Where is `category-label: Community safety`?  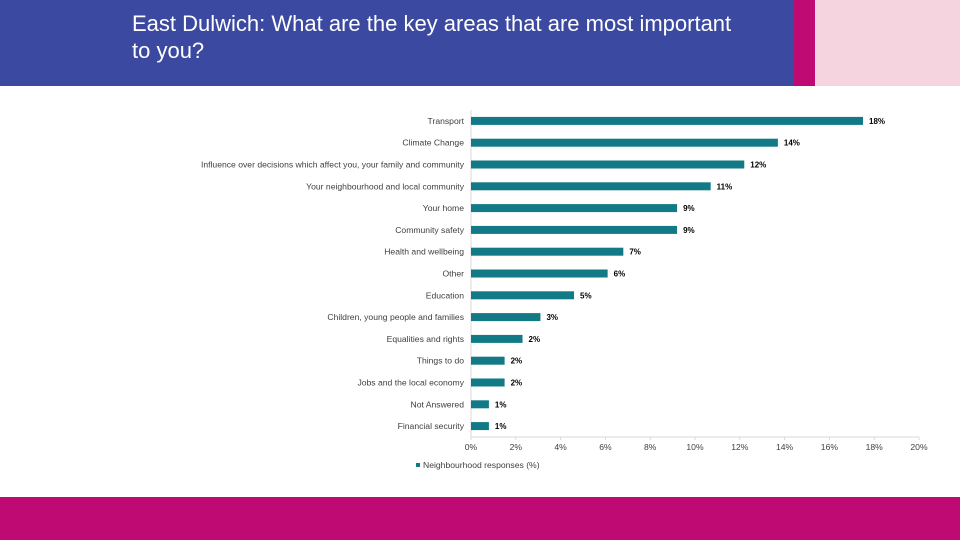 category-label: Community safety is located at coordinates (429, 230).